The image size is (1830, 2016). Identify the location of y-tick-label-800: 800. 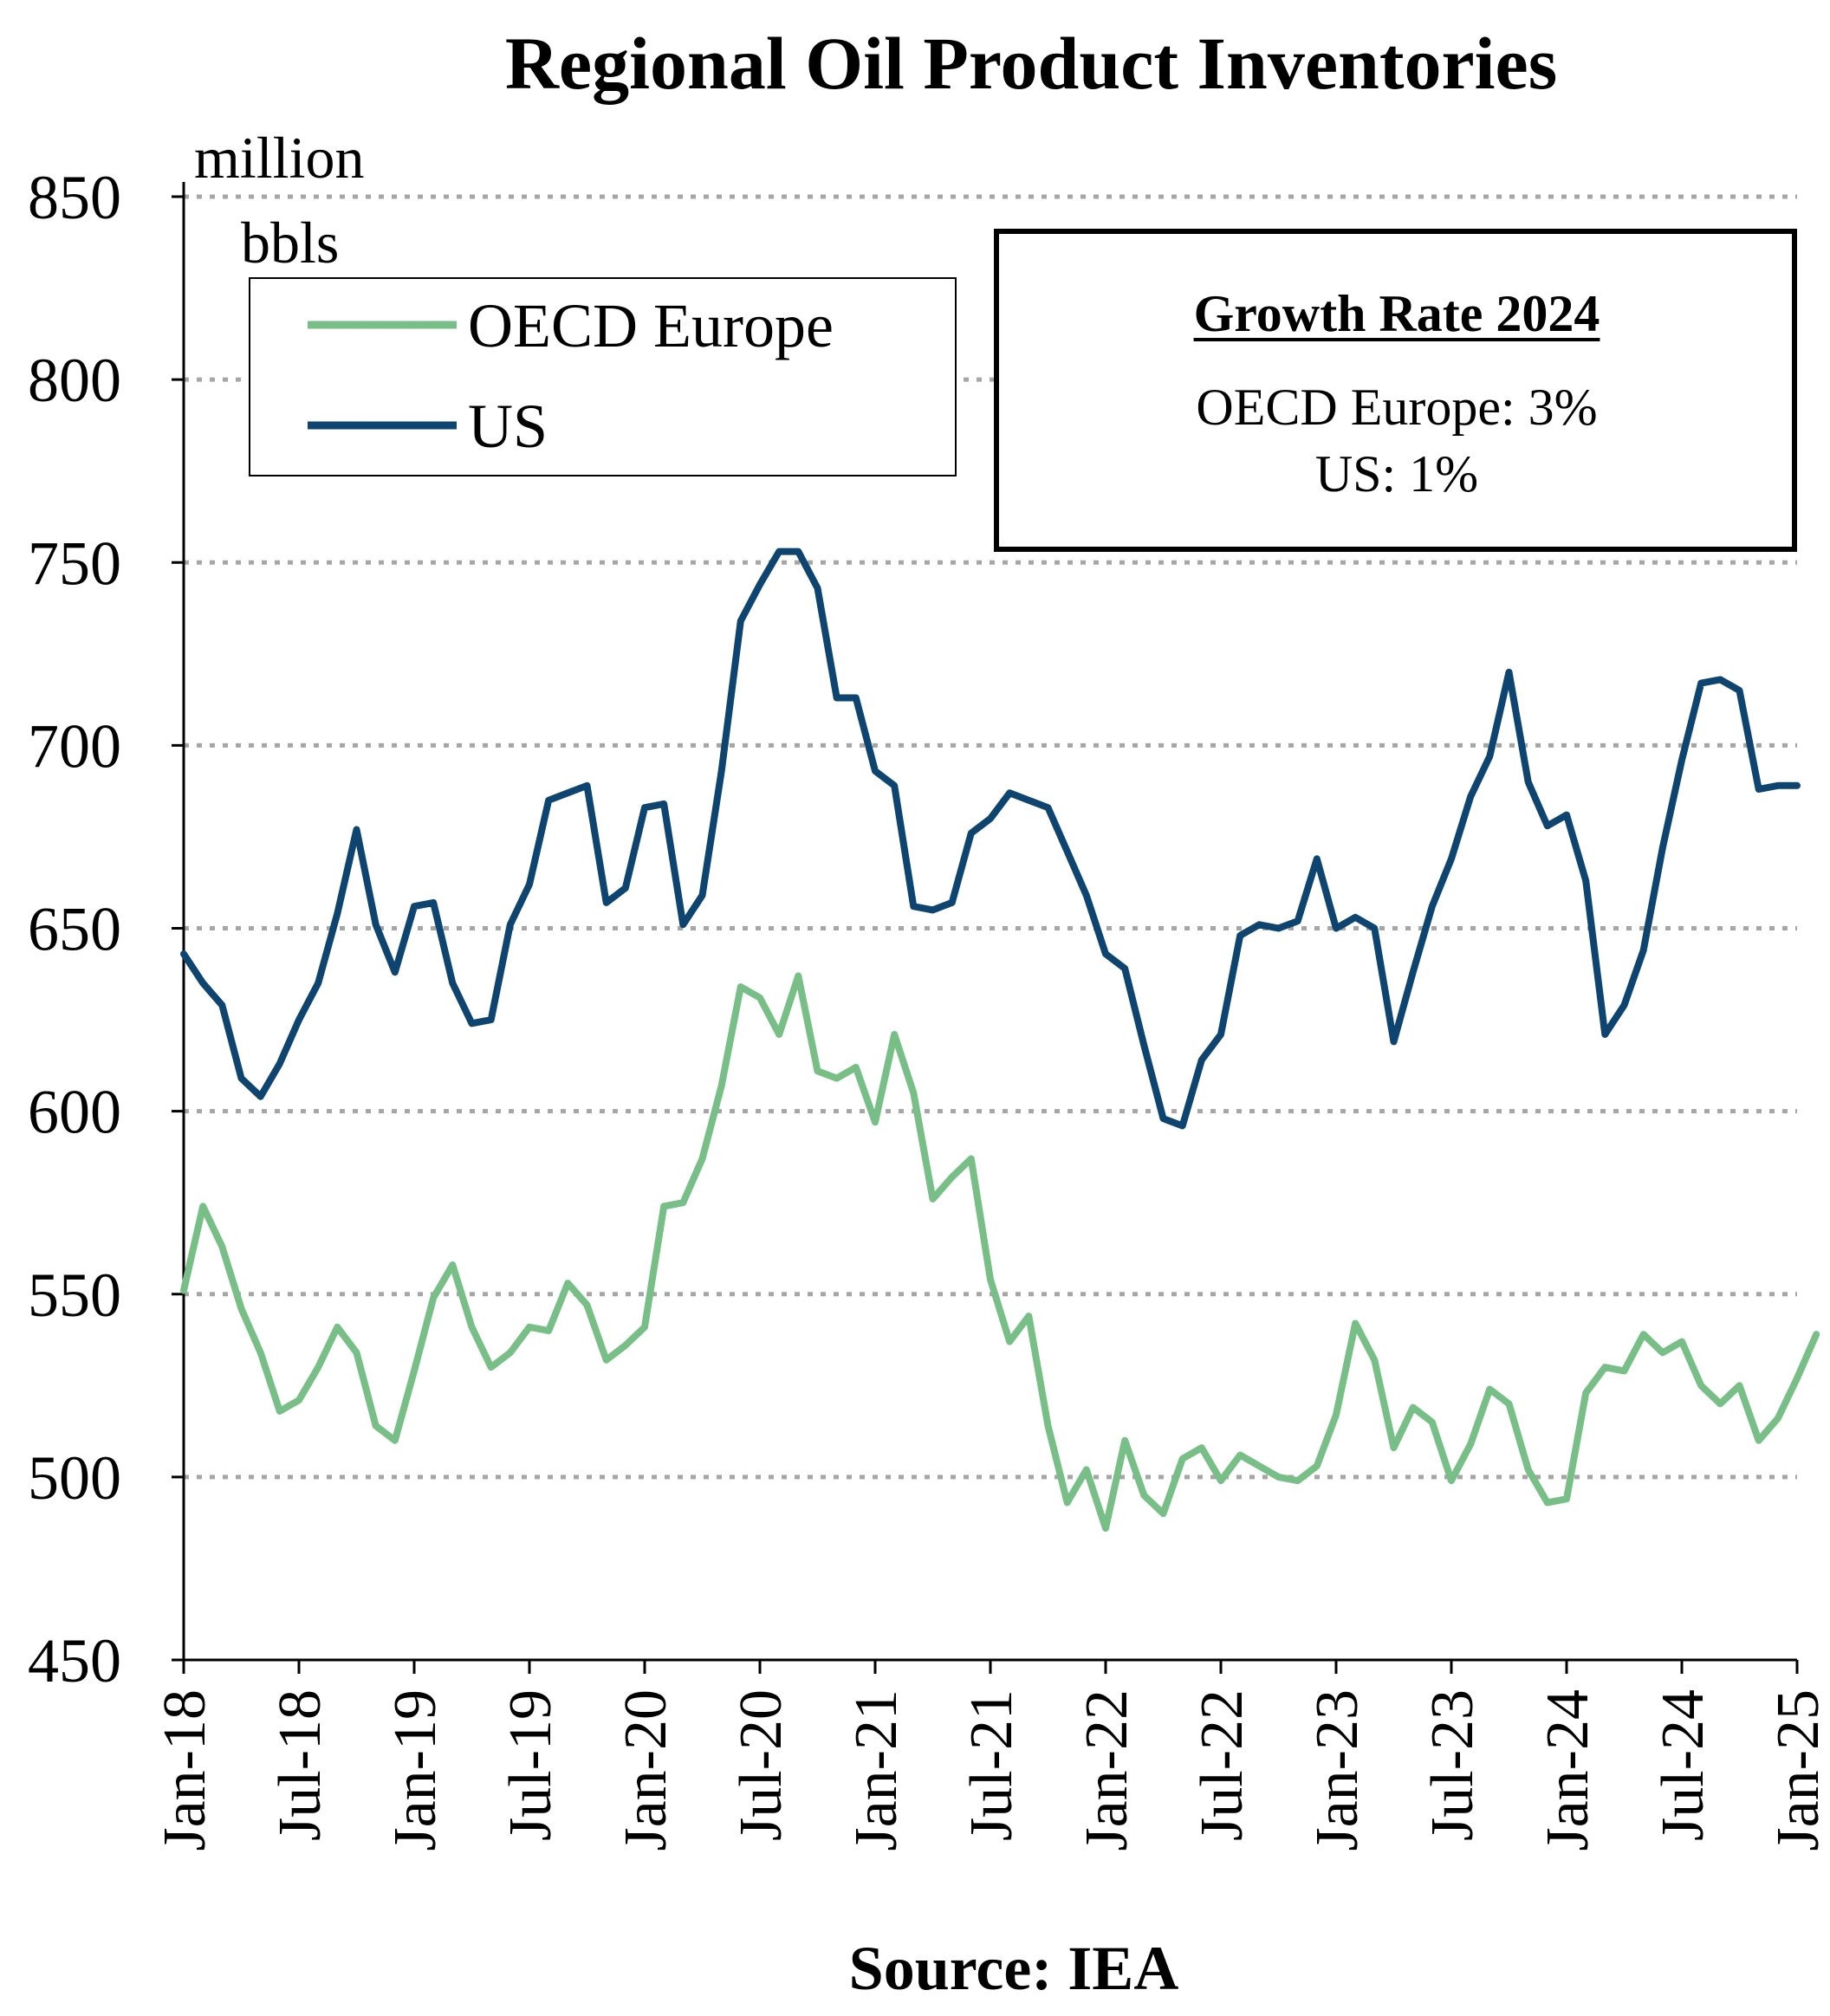
(75, 380).